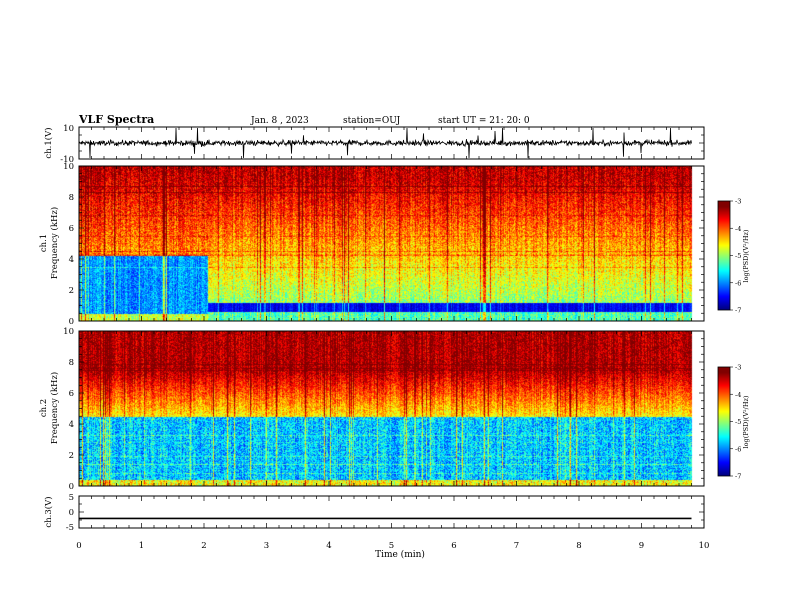 The width and height of the screenshot is (792, 612). Describe the element at coordinates (141, 546) in the screenshot. I see `time-tick-label: 1` at that location.